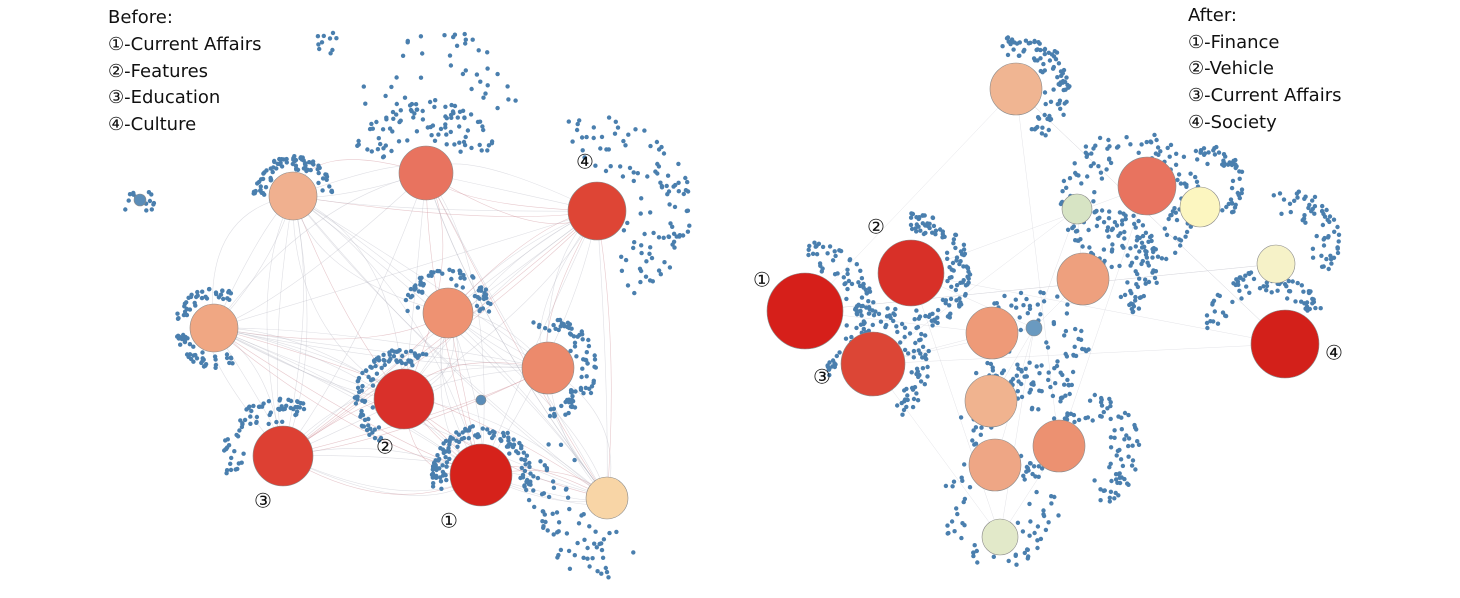 The height and width of the screenshot is (598, 1460). What do you see at coordinates (911, 273) in the screenshot?
I see `topic-node` at bounding box center [911, 273].